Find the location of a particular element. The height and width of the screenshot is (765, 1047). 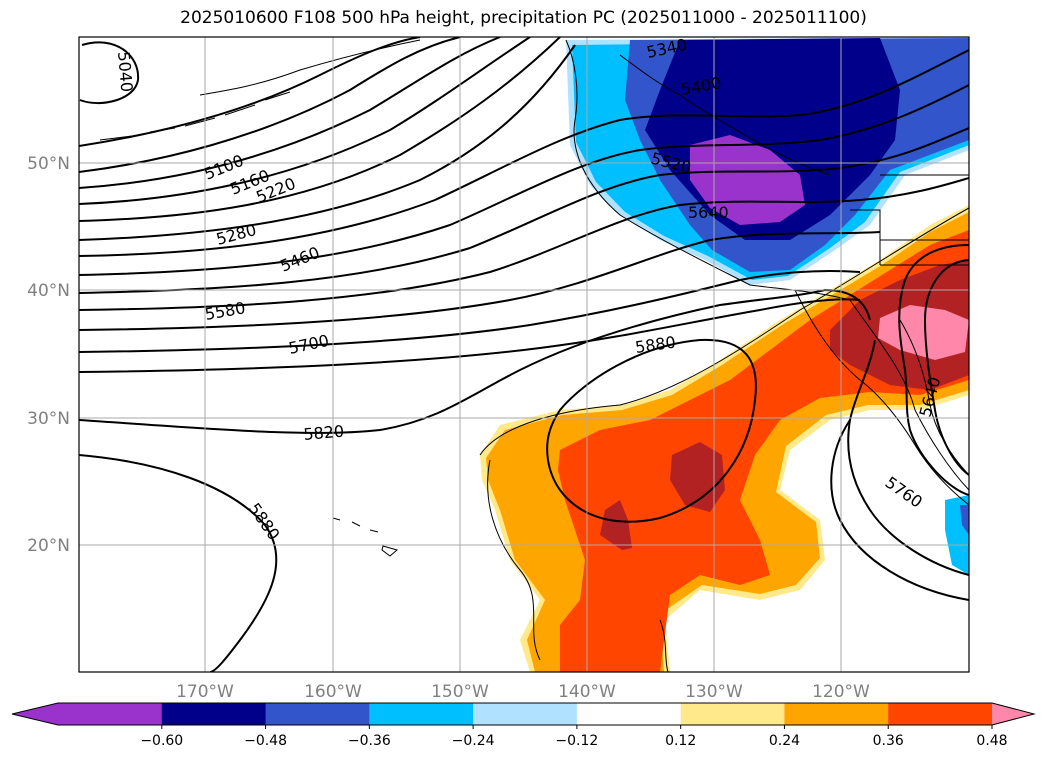

lon-label-170w: 170°W is located at coordinates (205, 692).